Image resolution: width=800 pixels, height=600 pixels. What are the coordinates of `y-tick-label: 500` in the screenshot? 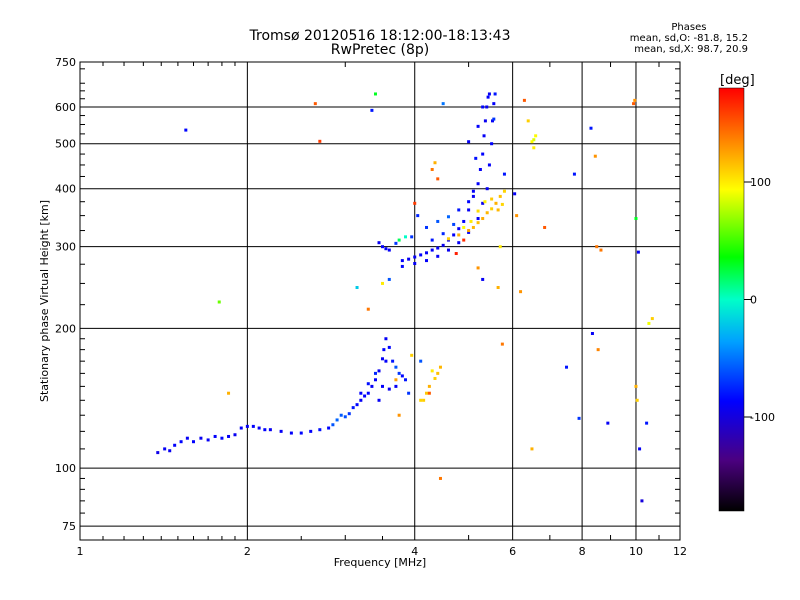 It's located at (65, 144).